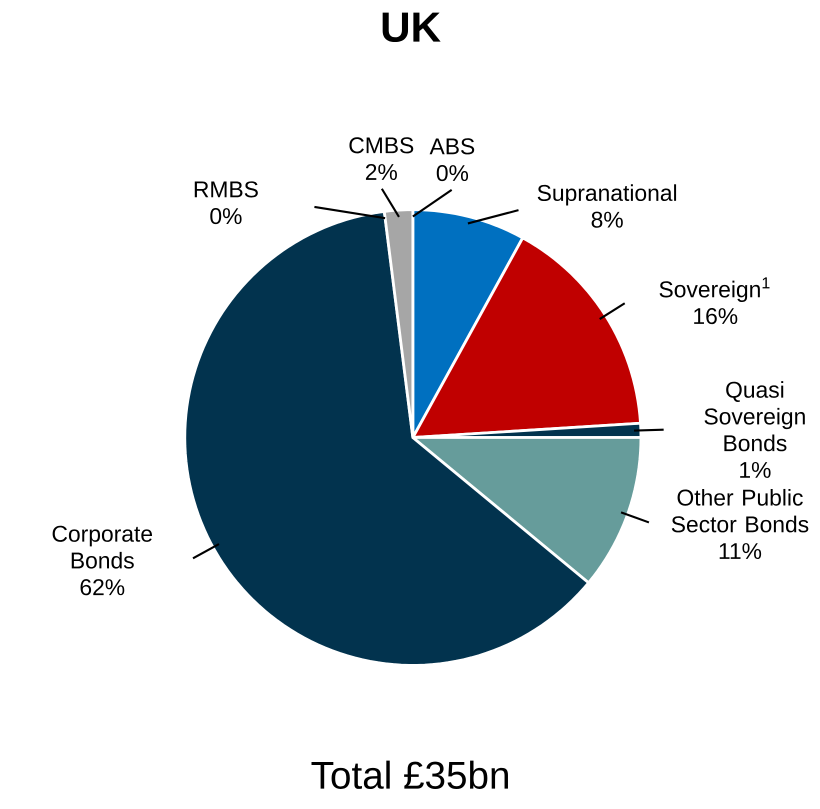 The image size is (820, 809). What do you see at coordinates (452, 146) in the screenshot?
I see `category-label: ABS` at bounding box center [452, 146].